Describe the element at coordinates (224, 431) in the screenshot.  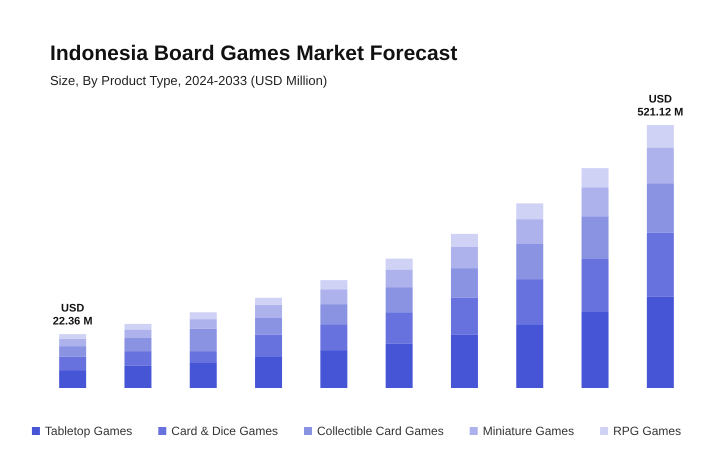
I see `legend-label: Card & Dice Games` at that location.